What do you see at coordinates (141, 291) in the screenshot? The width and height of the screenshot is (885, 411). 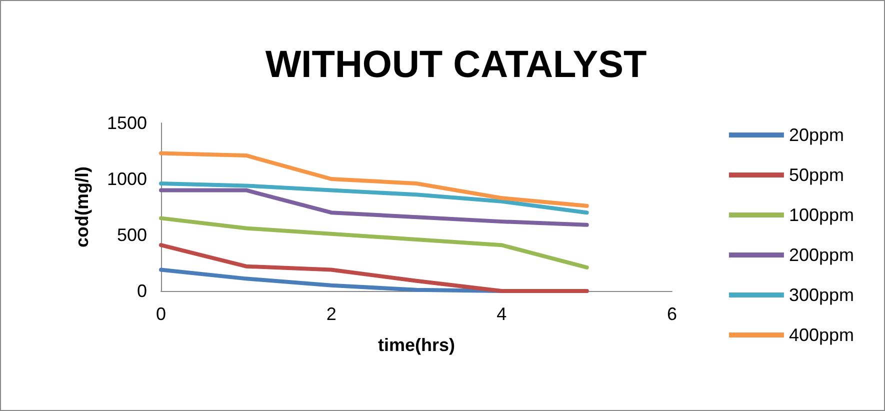 I see `y-tick-label: 0` at bounding box center [141, 291].